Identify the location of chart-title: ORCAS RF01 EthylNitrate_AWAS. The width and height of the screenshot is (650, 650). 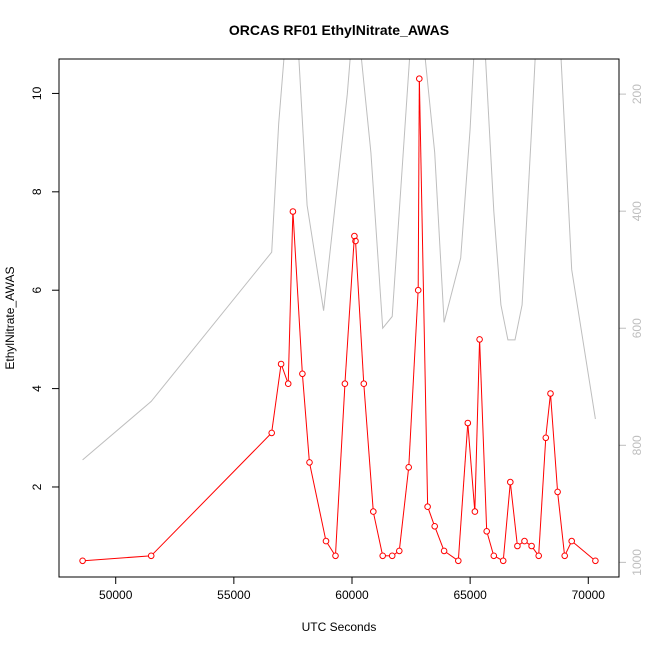
(339, 30).